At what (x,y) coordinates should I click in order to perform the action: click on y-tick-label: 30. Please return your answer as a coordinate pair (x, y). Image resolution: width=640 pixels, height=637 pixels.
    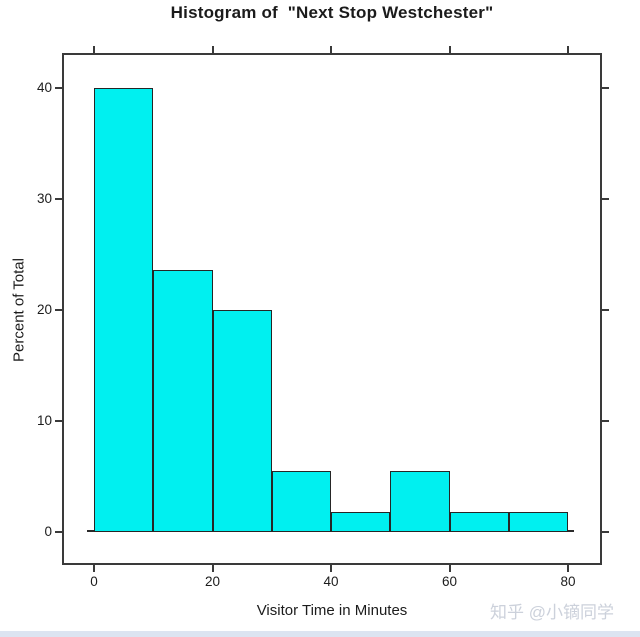
    Looking at the image, I should click on (44, 198).